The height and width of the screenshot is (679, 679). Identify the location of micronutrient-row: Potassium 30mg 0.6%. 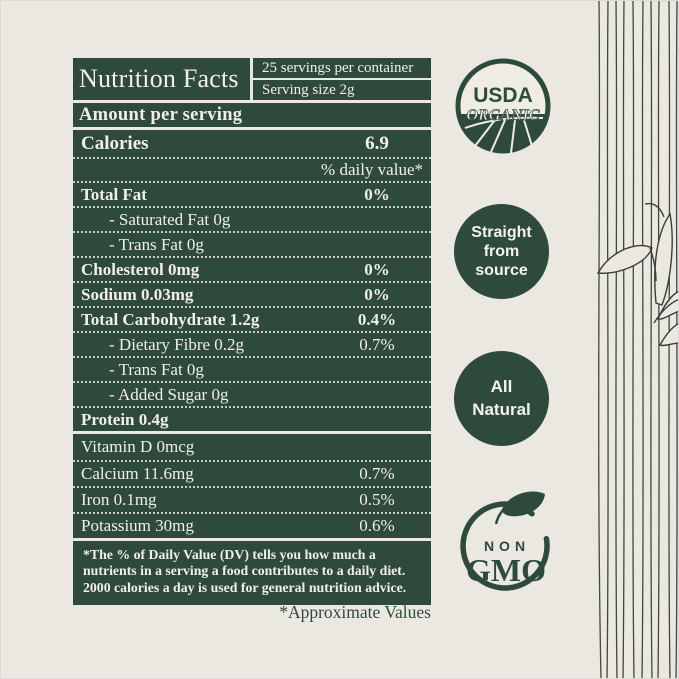
(252, 525).